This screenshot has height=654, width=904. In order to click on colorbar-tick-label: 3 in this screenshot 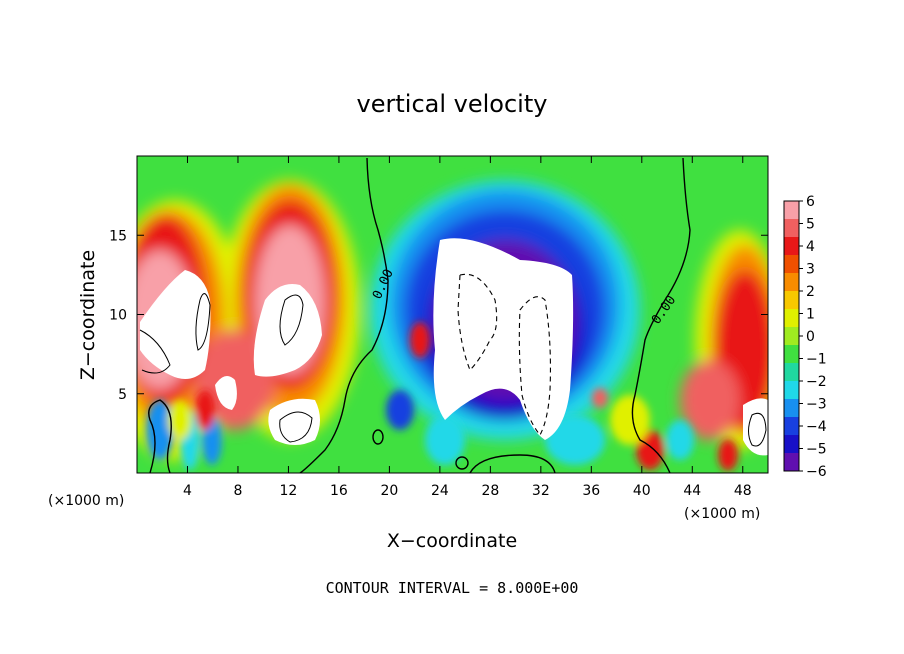, I will do `click(810, 270)`.